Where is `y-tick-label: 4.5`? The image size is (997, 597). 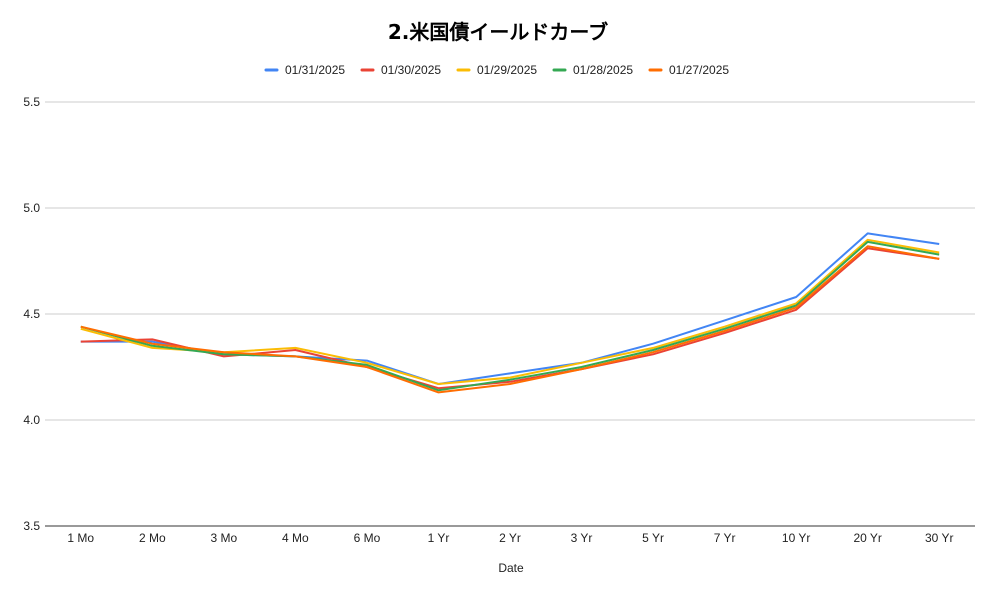
y-tick-label: 4.5 is located at coordinates (31, 314).